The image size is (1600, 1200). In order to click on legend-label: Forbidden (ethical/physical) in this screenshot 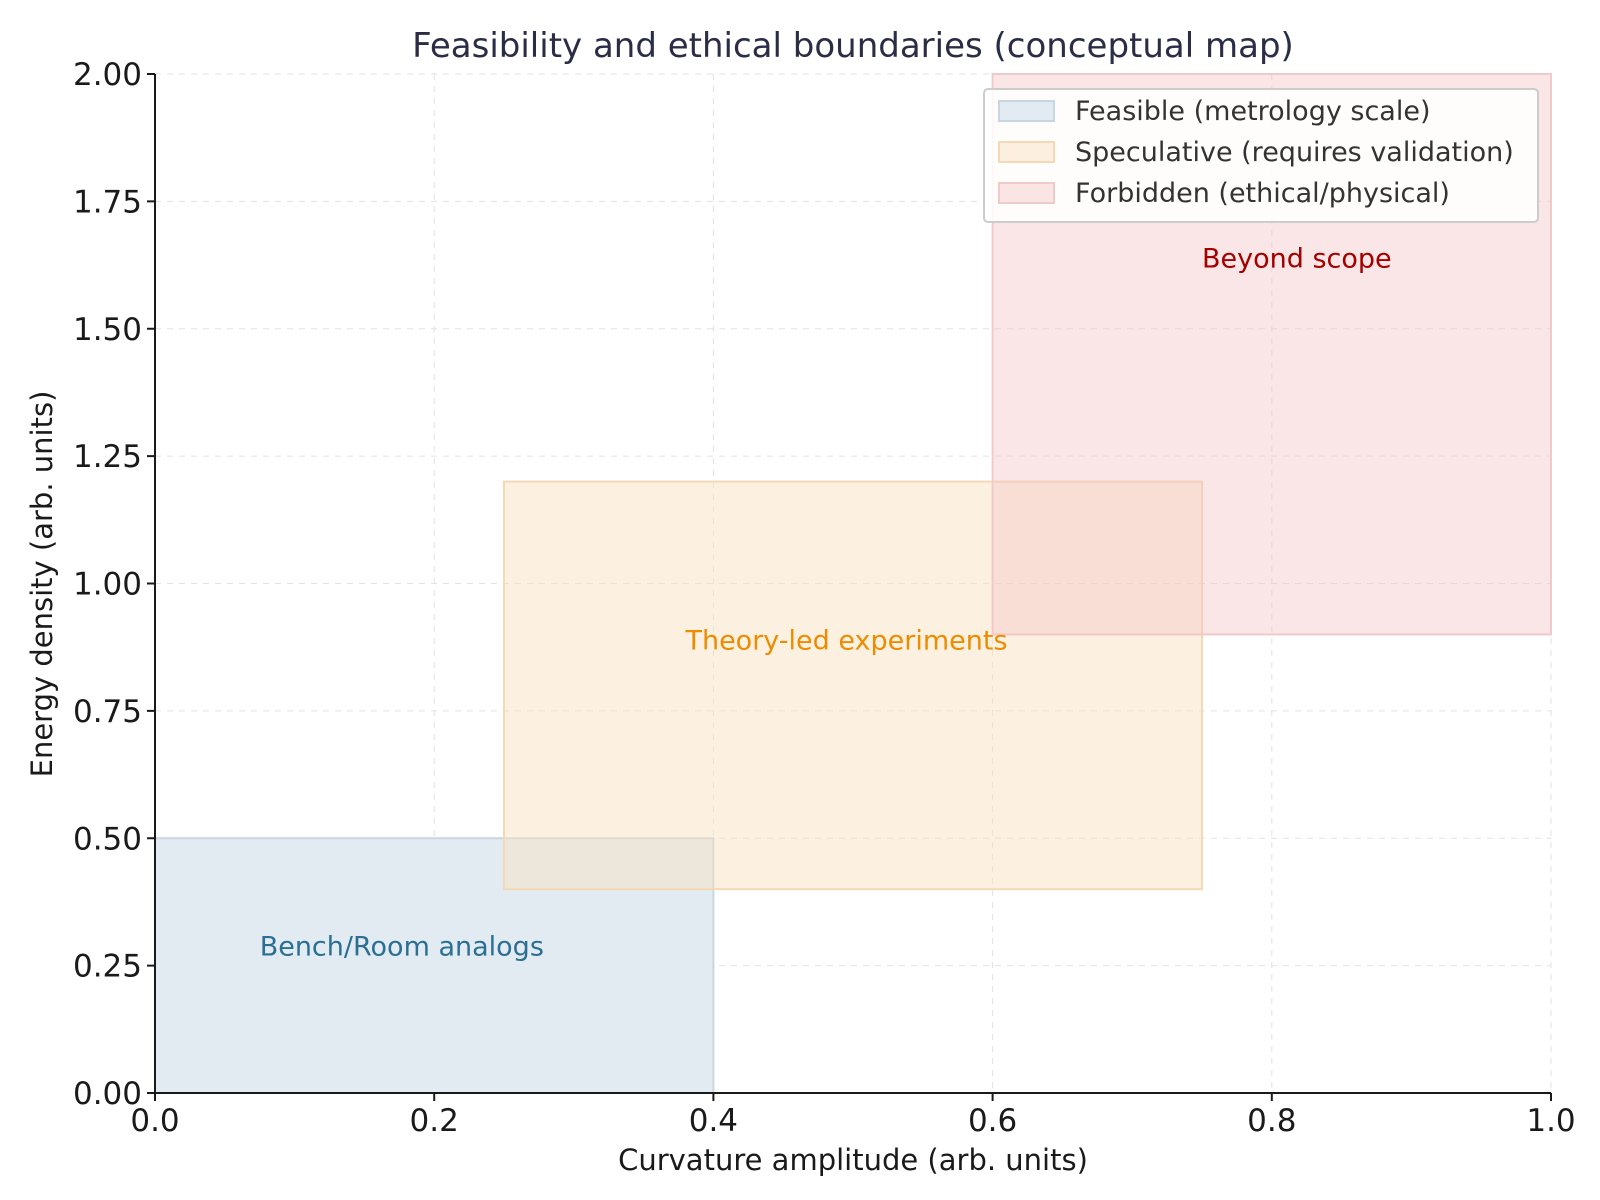, I will do `click(1262, 193)`.